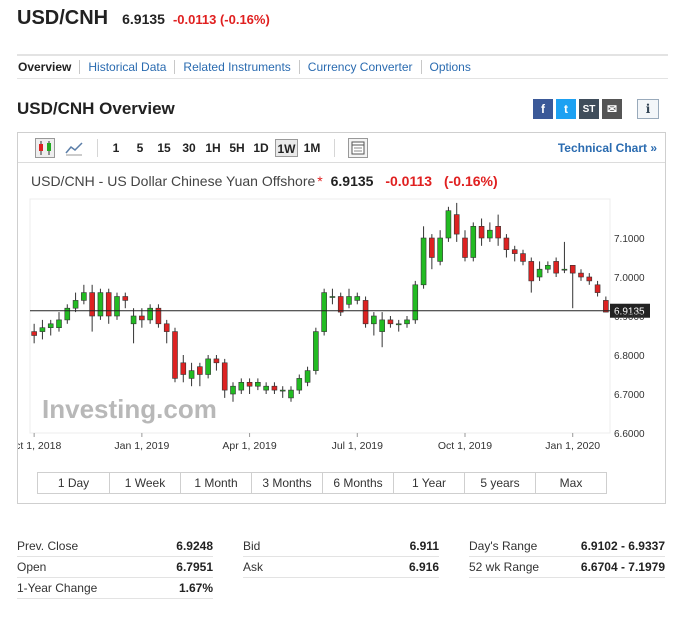 This screenshot has width=673, height=618. I want to click on range-max: Max, so click(570, 483).